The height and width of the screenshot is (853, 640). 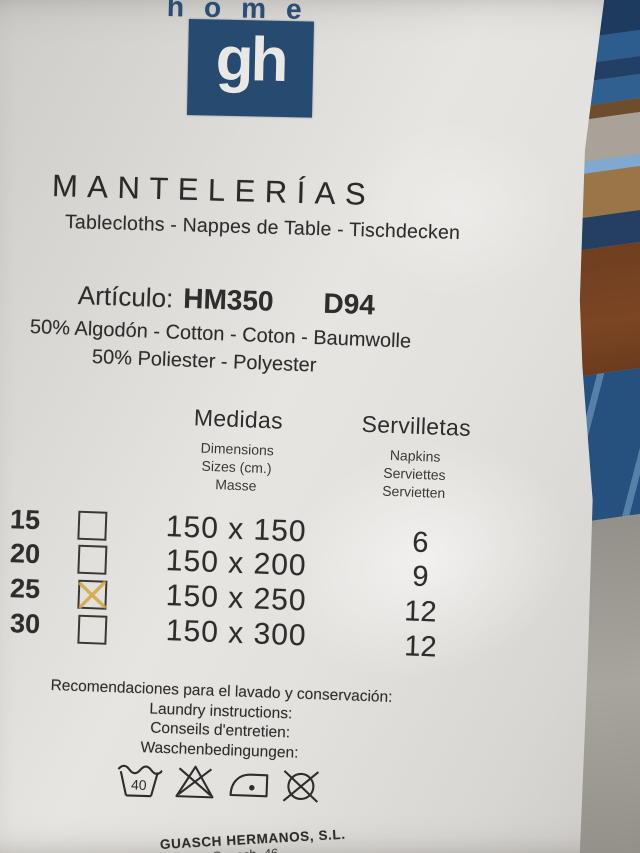 I want to click on row-size: 150 x 200, so click(x=236, y=563).